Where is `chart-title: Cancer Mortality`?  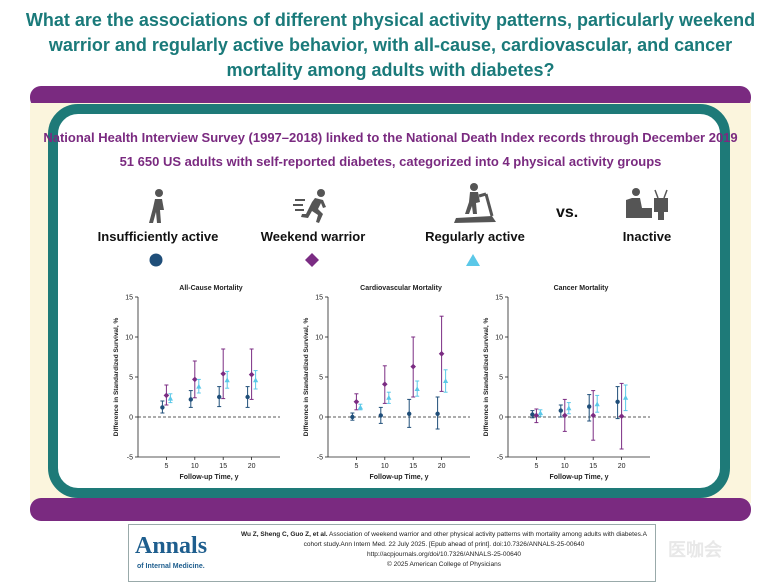 chart-title: Cancer Mortality is located at coordinates (581, 288).